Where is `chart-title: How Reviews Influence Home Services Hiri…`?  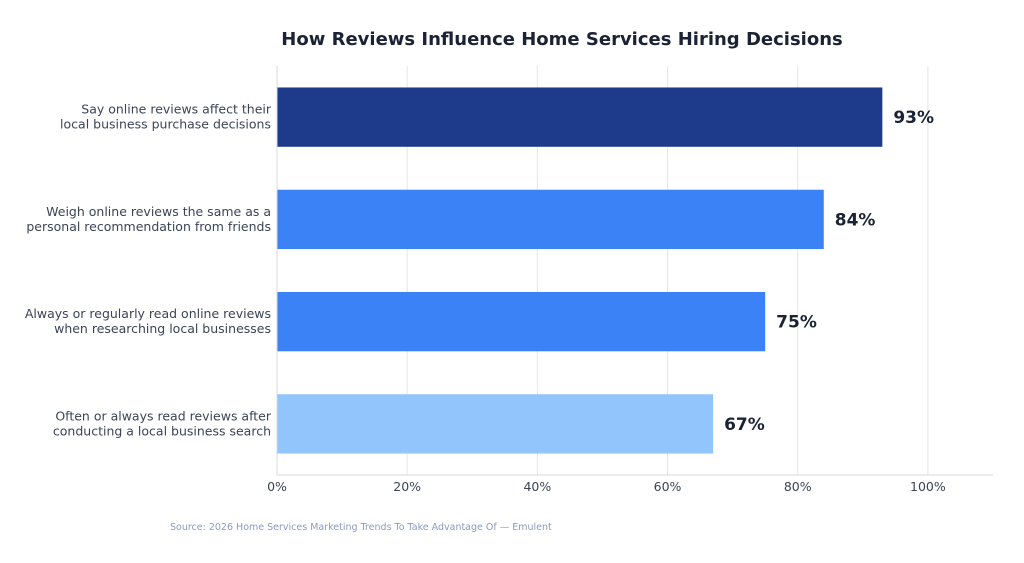 chart-title: How Reviews Influence Home Services Hiri… is located at coordinates (561, 39).